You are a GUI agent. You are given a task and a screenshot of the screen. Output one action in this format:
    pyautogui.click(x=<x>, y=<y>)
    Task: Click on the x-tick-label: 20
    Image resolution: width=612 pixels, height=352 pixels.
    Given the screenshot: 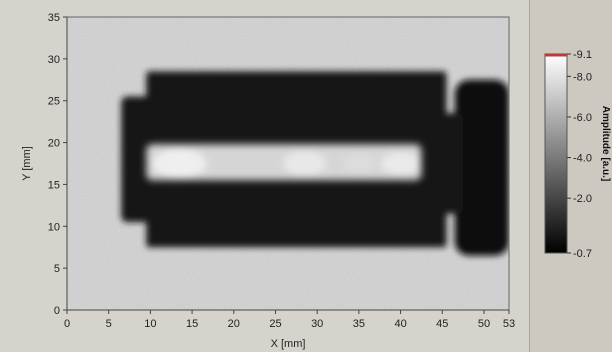 What is the action you would take?
    pyautogui.click(x=234, y=324)
    